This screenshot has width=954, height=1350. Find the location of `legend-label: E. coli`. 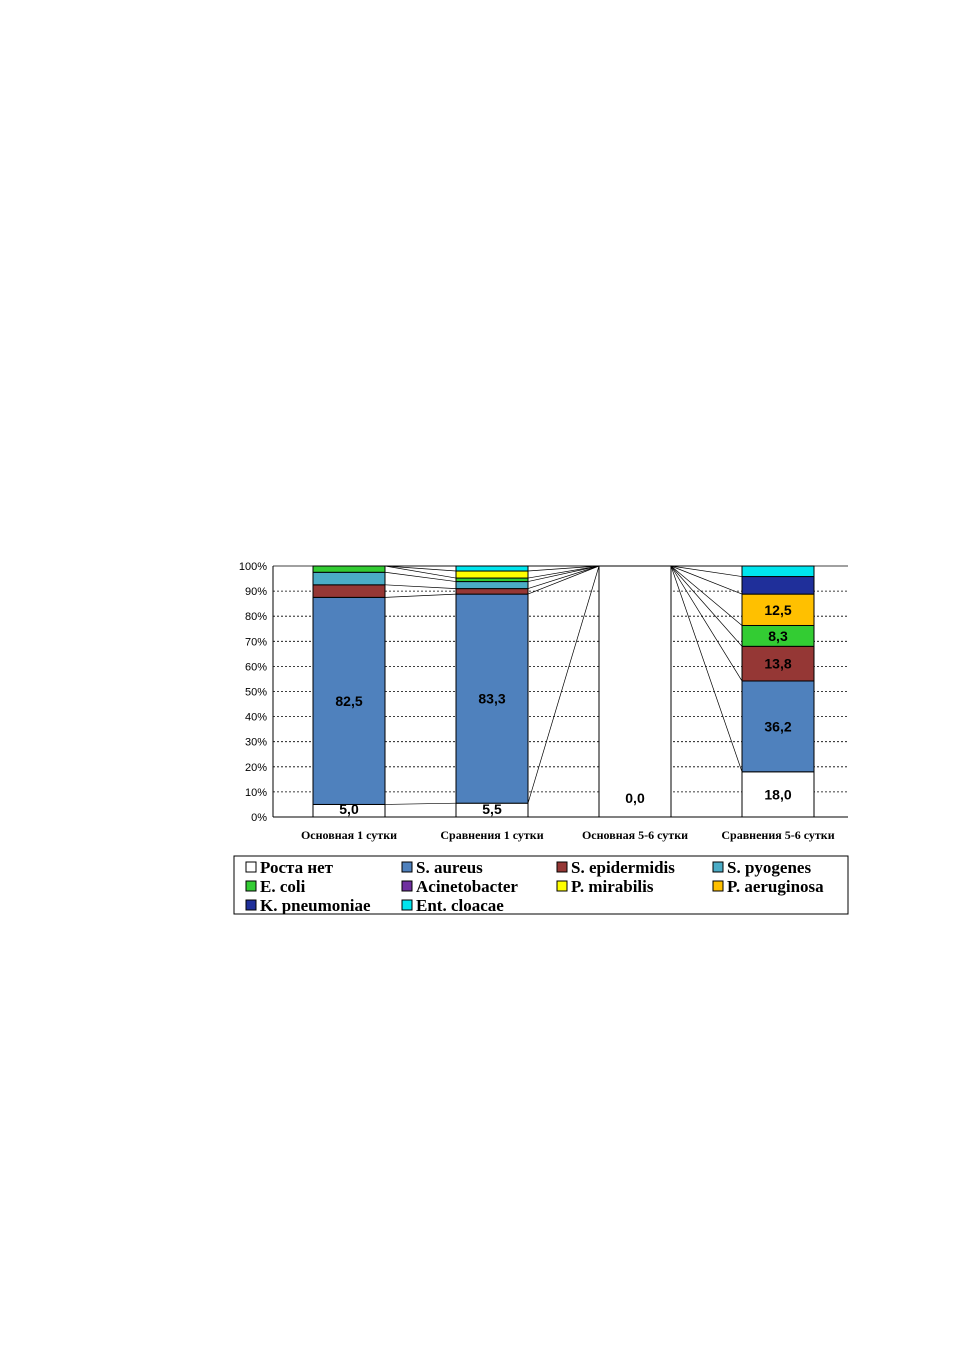

legend-label: E. coli is located at coordinates (283, 886).